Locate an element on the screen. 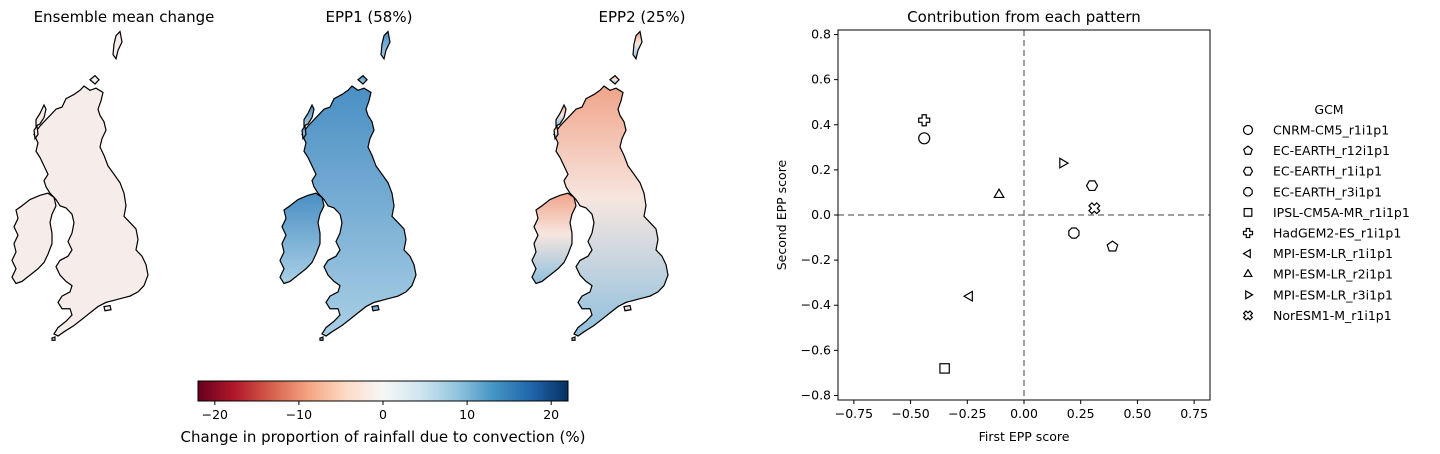 This screenshot has width=1440, height=454. map-title-epp2: EPP2 (25%) is located at coordinates (642, 17).